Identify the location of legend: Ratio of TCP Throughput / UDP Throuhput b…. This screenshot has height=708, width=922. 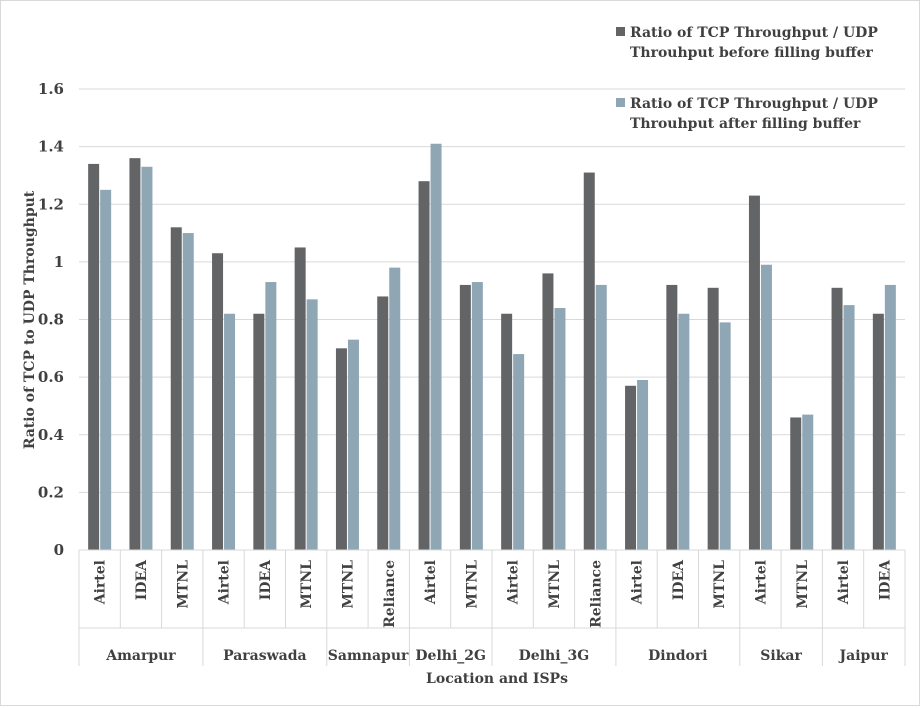
(747, 78).